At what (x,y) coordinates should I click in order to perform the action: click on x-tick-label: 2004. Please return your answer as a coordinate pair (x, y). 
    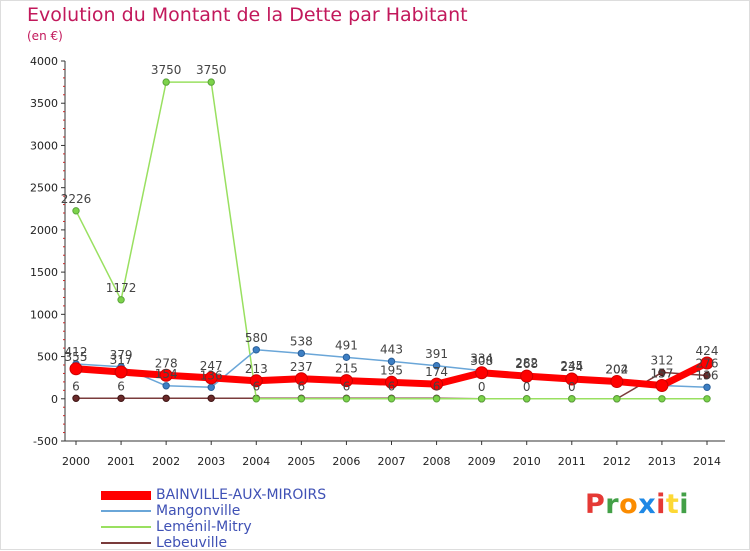
    Looking at the image, I should click on (256, 461).